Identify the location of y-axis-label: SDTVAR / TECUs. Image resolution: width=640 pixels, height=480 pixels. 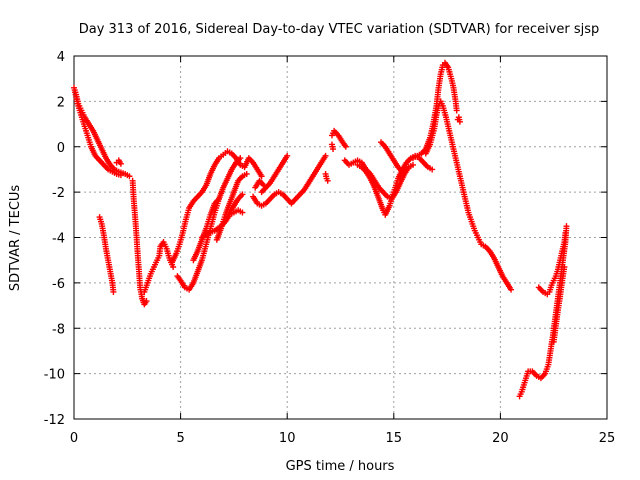
(15, 238).